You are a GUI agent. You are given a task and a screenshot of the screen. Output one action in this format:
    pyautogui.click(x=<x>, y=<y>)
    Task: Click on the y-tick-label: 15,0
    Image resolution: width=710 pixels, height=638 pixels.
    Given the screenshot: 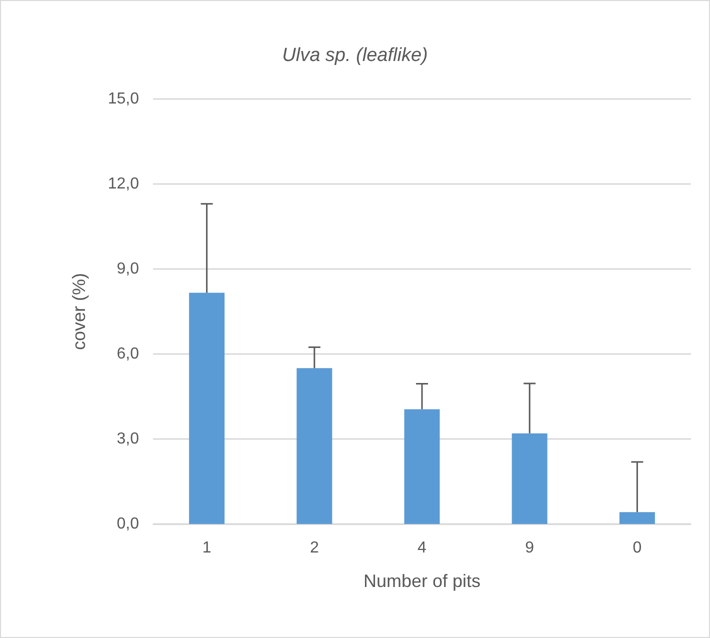 What is the action you would take?
    pyautogui.click(x=124, y=99)
    